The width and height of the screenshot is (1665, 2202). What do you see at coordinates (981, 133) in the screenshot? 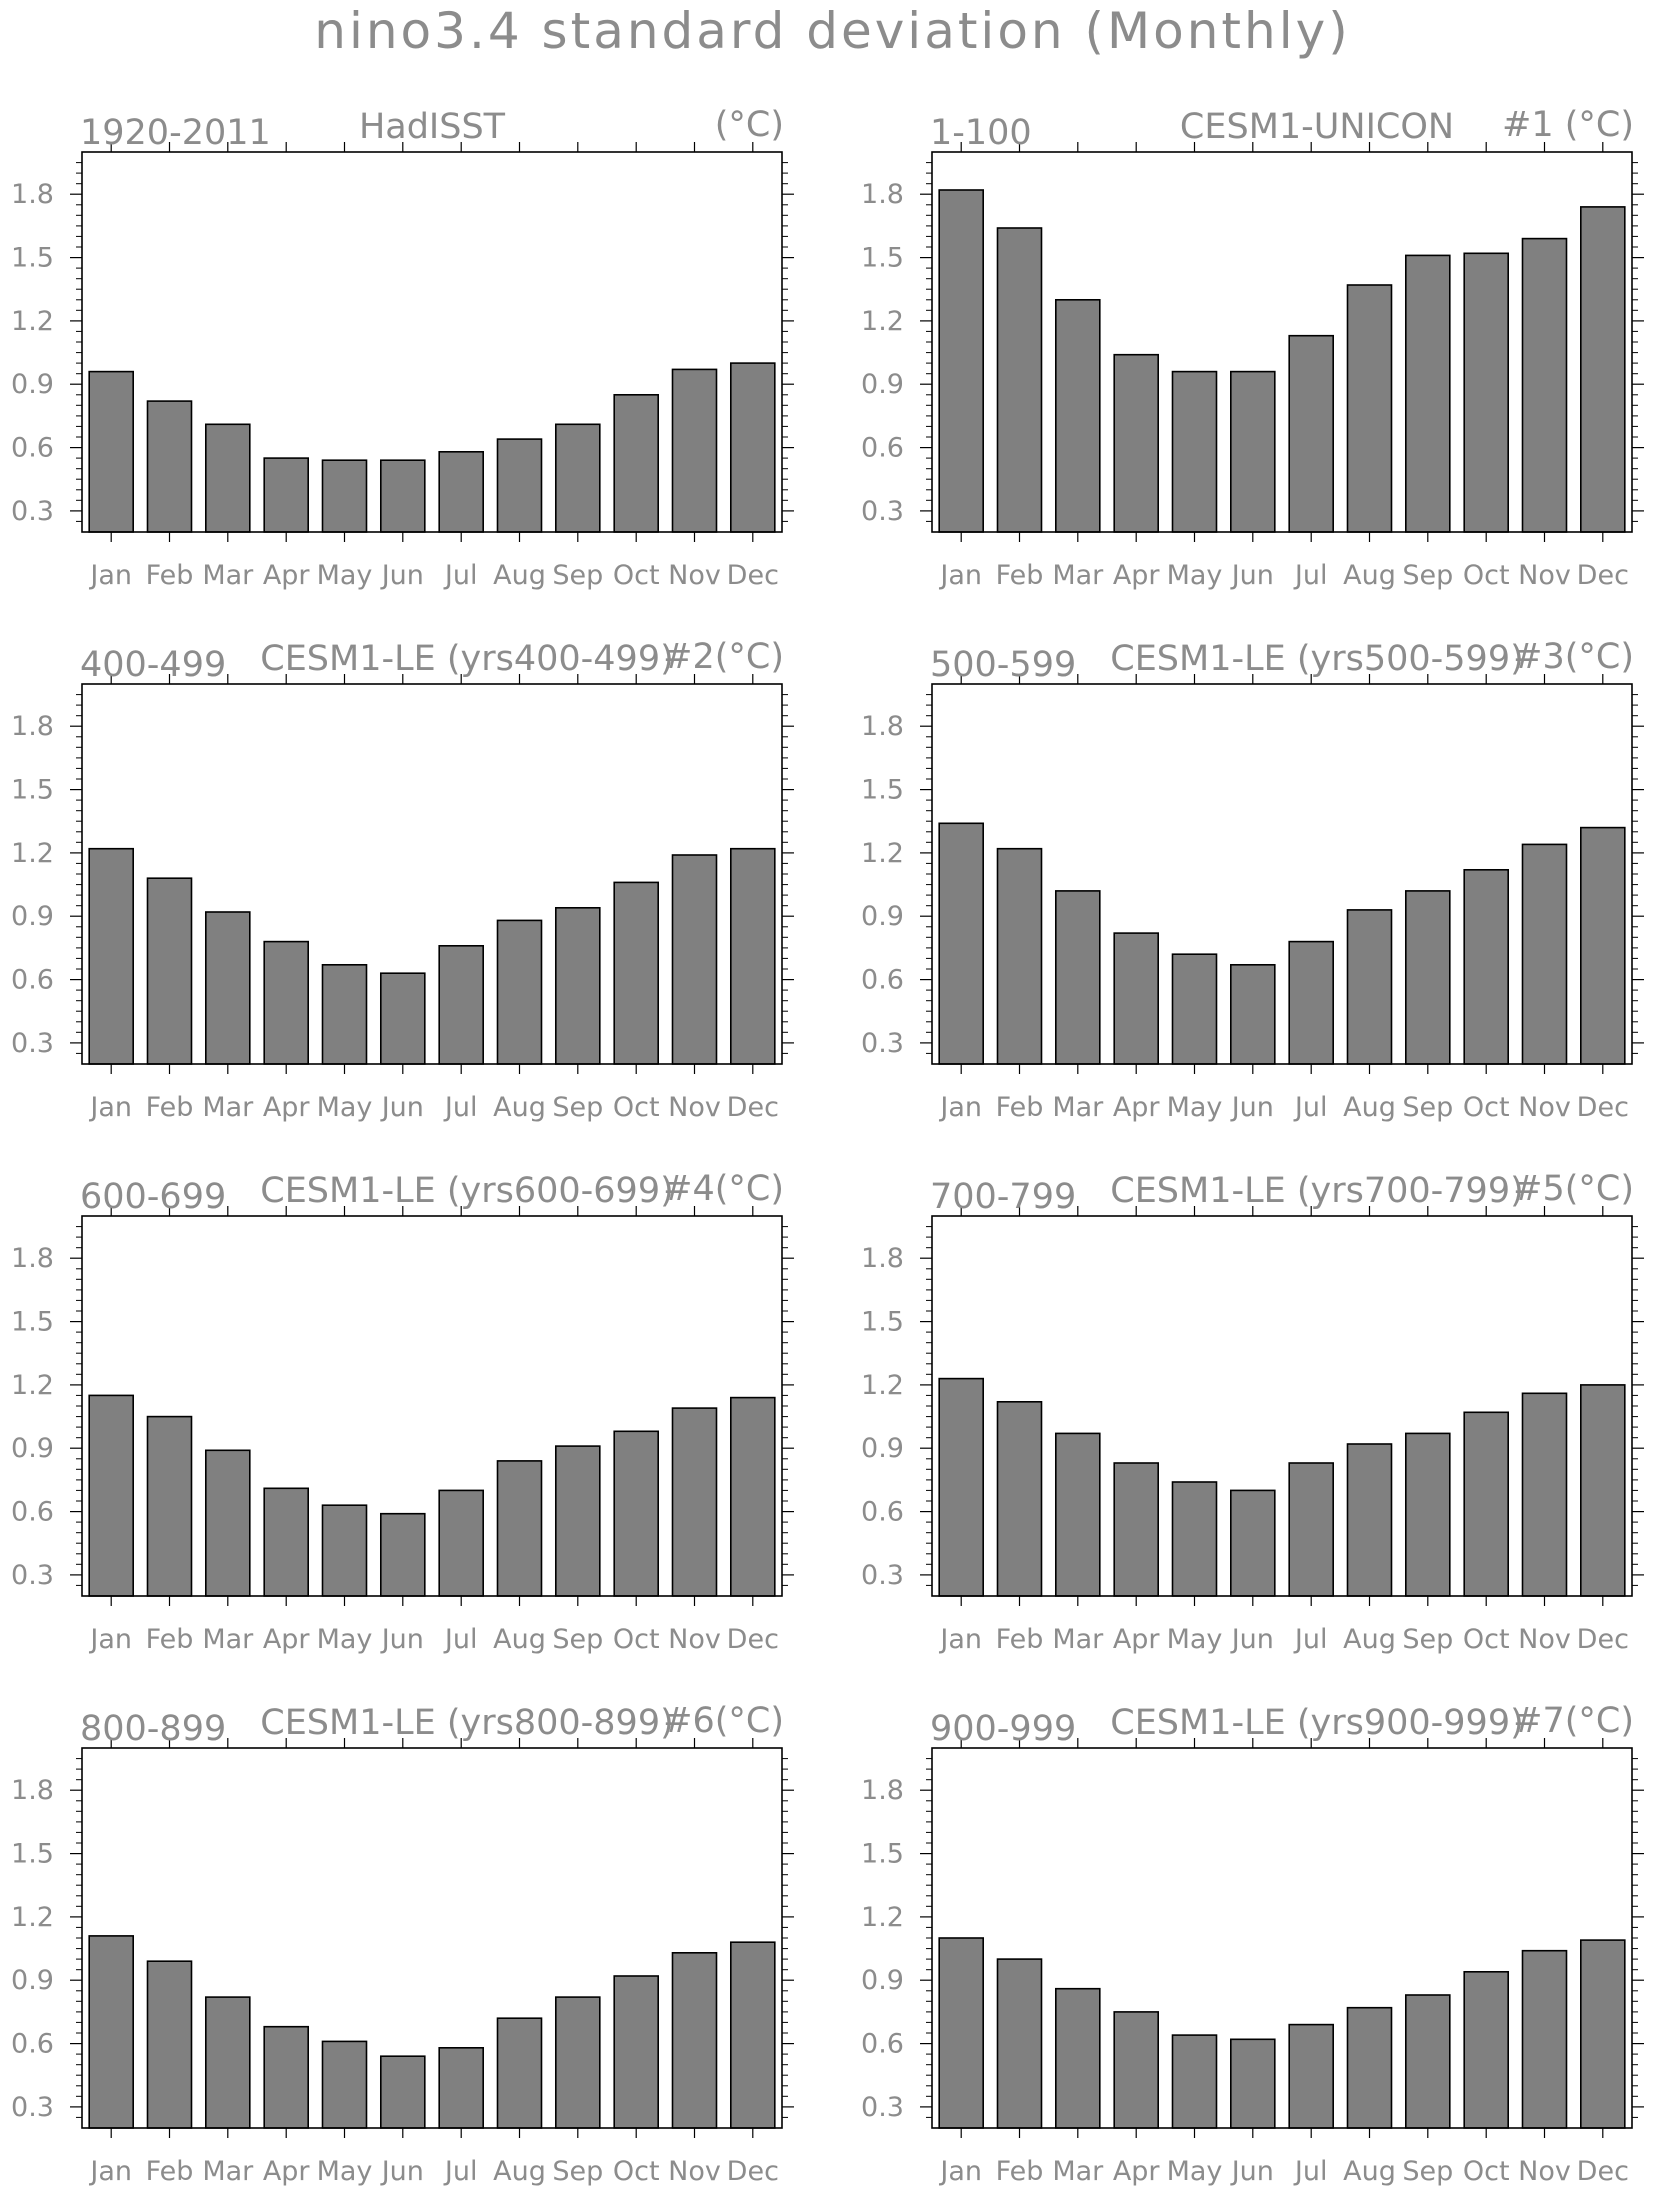
I see `panel-left-label: 1-100` at bounding box center [981, 133].